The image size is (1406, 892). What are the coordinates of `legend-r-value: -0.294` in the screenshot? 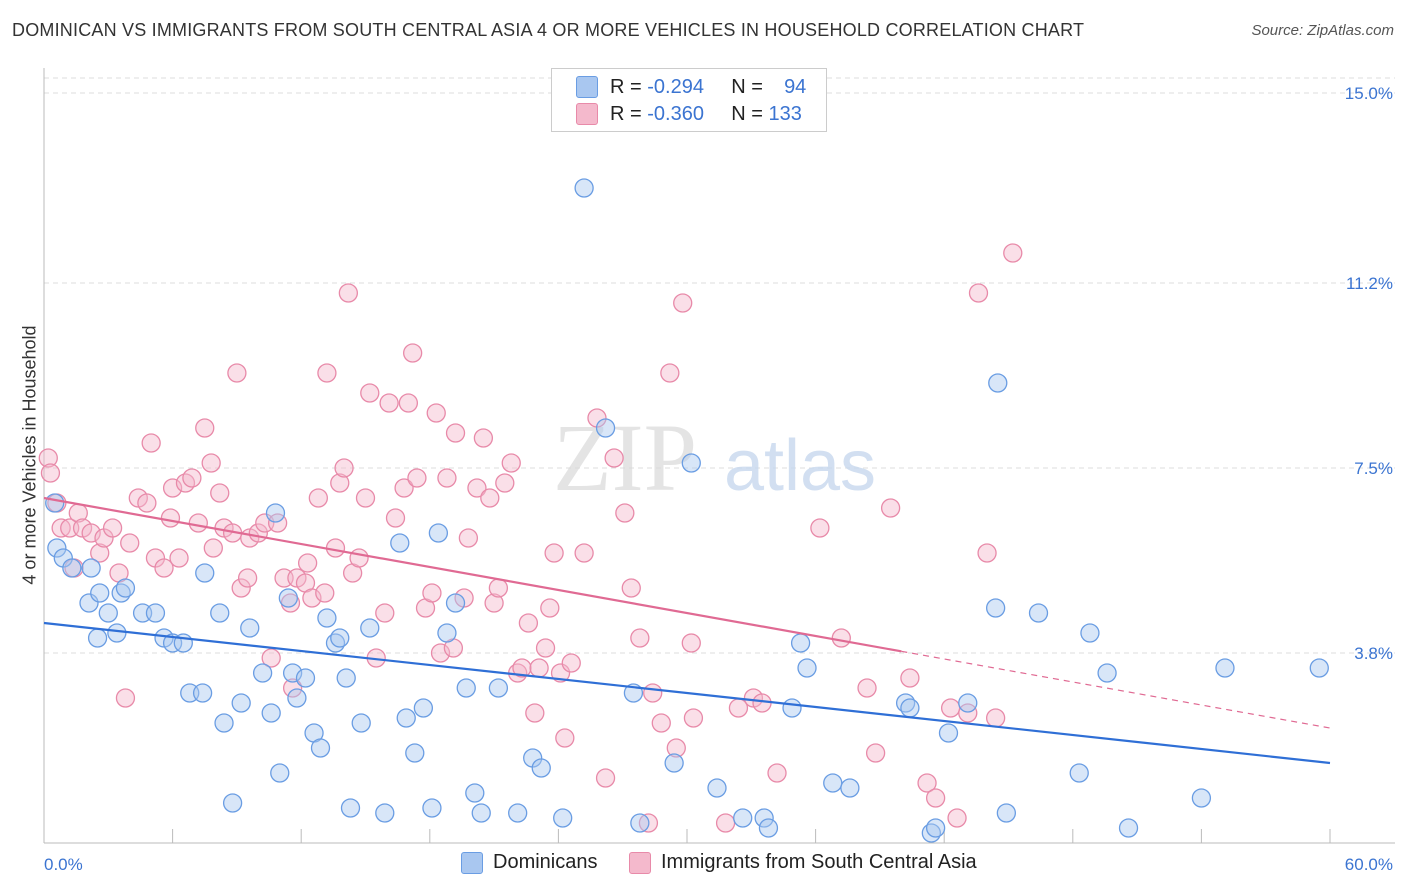 It's located at (675, 86).